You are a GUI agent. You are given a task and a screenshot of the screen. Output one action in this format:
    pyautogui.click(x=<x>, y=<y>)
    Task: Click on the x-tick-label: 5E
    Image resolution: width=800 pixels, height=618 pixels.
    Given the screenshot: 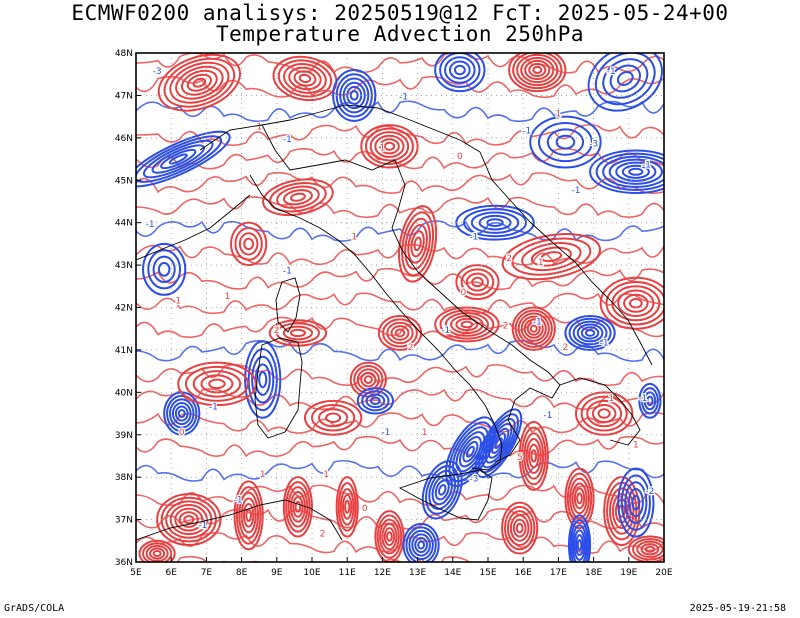 What is the action you would take?
    pyautogui.click(x=136, y=573)
    